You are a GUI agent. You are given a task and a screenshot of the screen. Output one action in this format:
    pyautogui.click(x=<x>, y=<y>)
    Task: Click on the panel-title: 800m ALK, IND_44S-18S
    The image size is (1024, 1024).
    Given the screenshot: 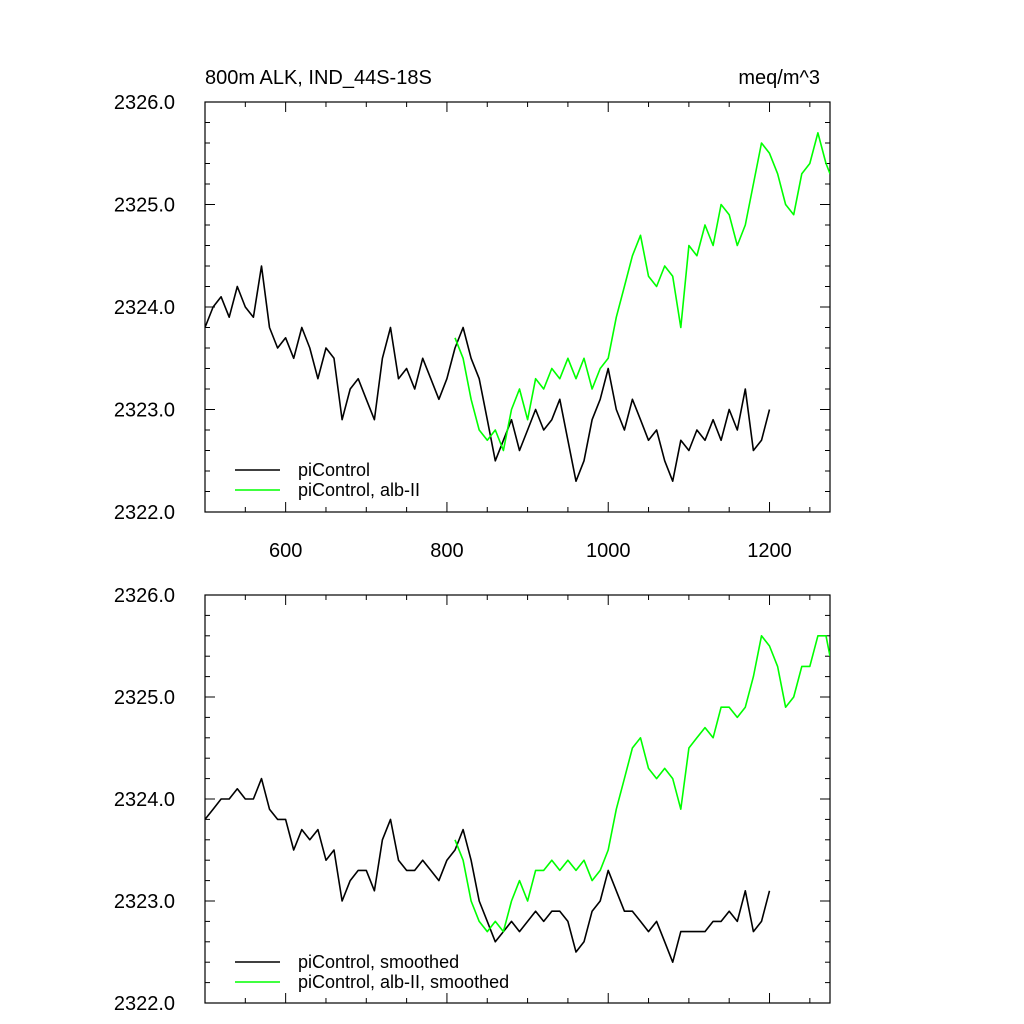 What is the action you would take?
    pyautogui.click(x=318, y=78)
    